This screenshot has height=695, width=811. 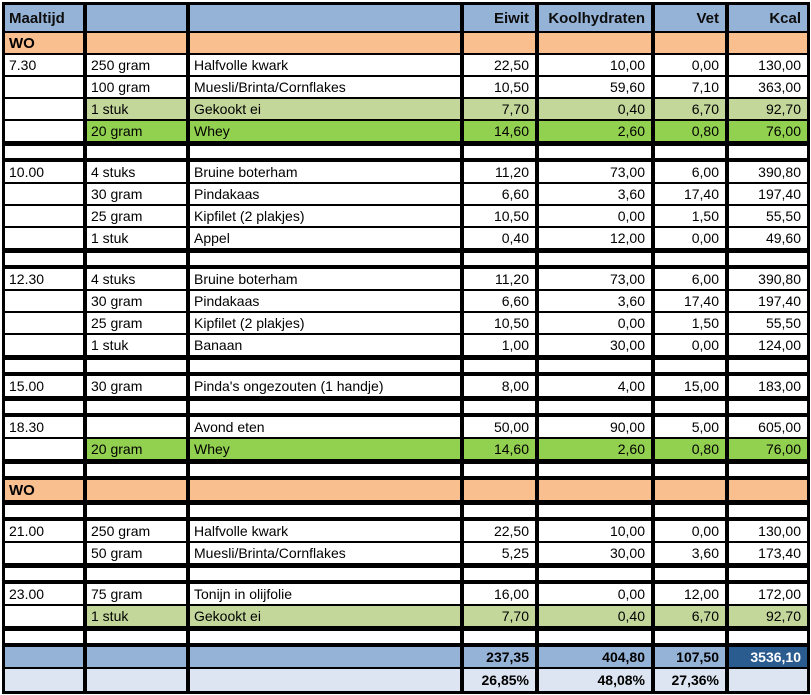 I want to click on cell-eiwit: 11,20, so click(x=501, y=279).